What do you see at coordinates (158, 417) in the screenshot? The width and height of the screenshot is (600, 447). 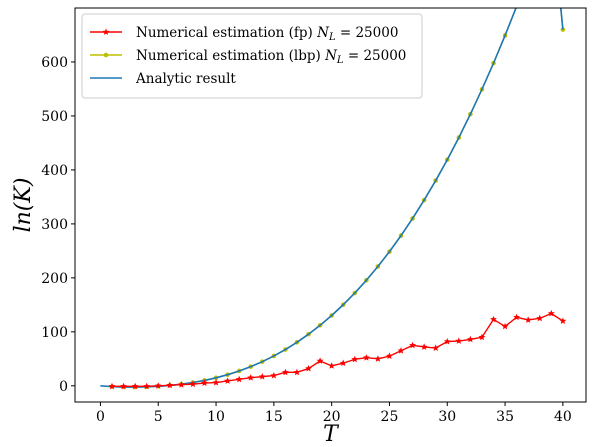 I see `x-tick-label: 5` at bounding box center [158, 417].